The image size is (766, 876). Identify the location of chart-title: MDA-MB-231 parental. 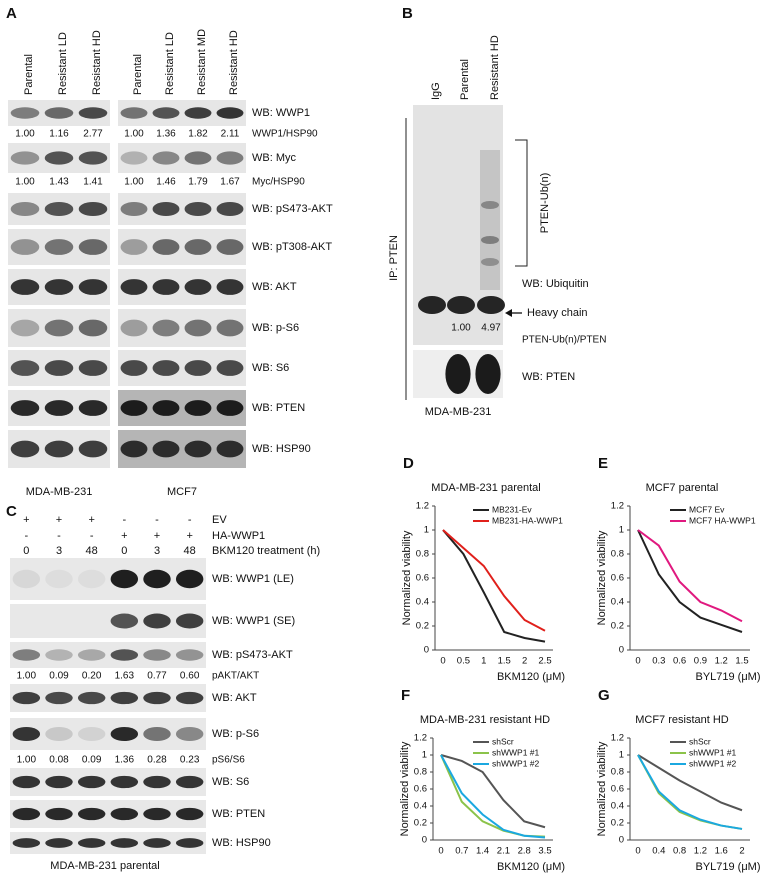
(485, 488).